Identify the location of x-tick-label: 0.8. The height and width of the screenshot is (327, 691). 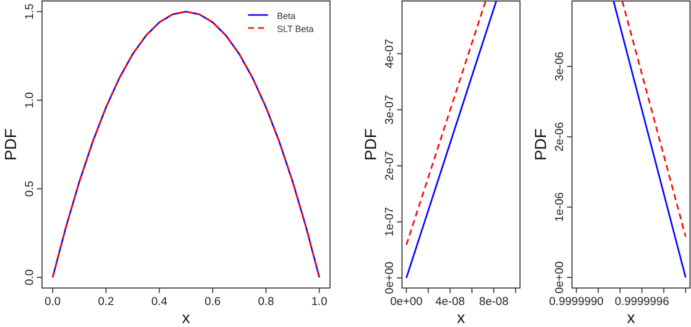
(266, 302).